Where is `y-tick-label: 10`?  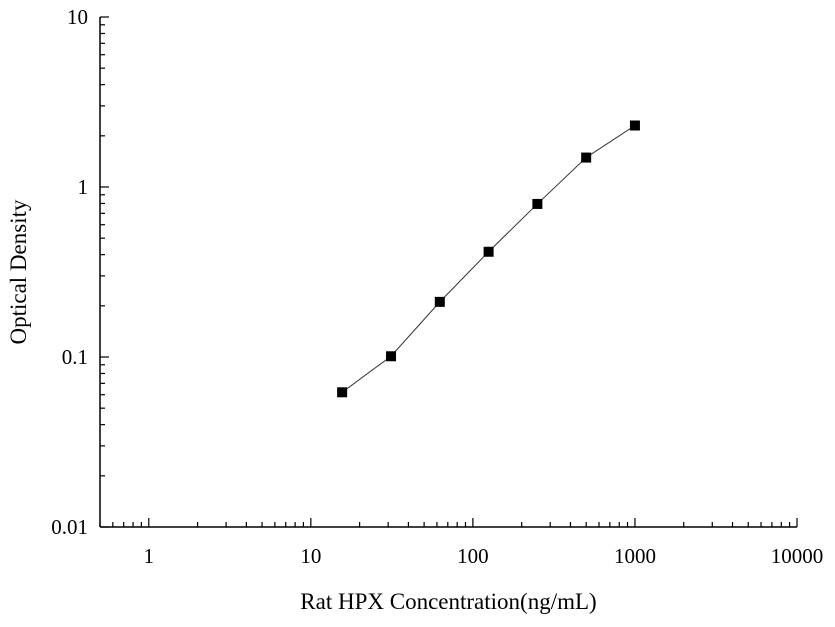
y-tick-label: 10 is located at coordinates (77, 17).